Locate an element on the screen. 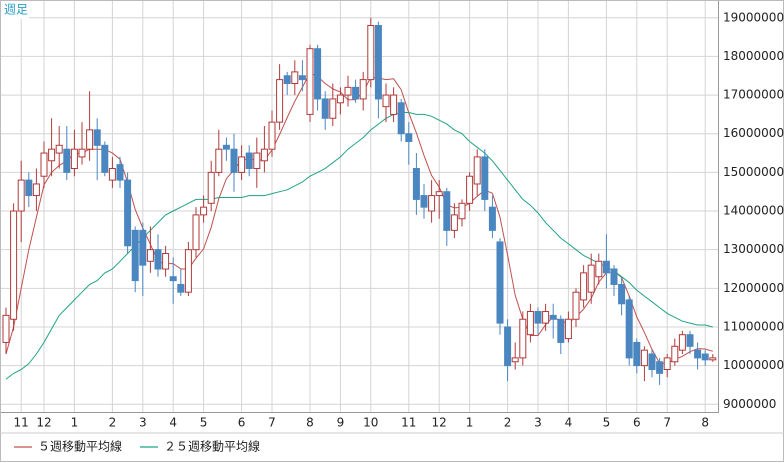 This screenshot has height=462, width=784. legend-label: ５週移動平均線 is located at coordinates (80, 446).